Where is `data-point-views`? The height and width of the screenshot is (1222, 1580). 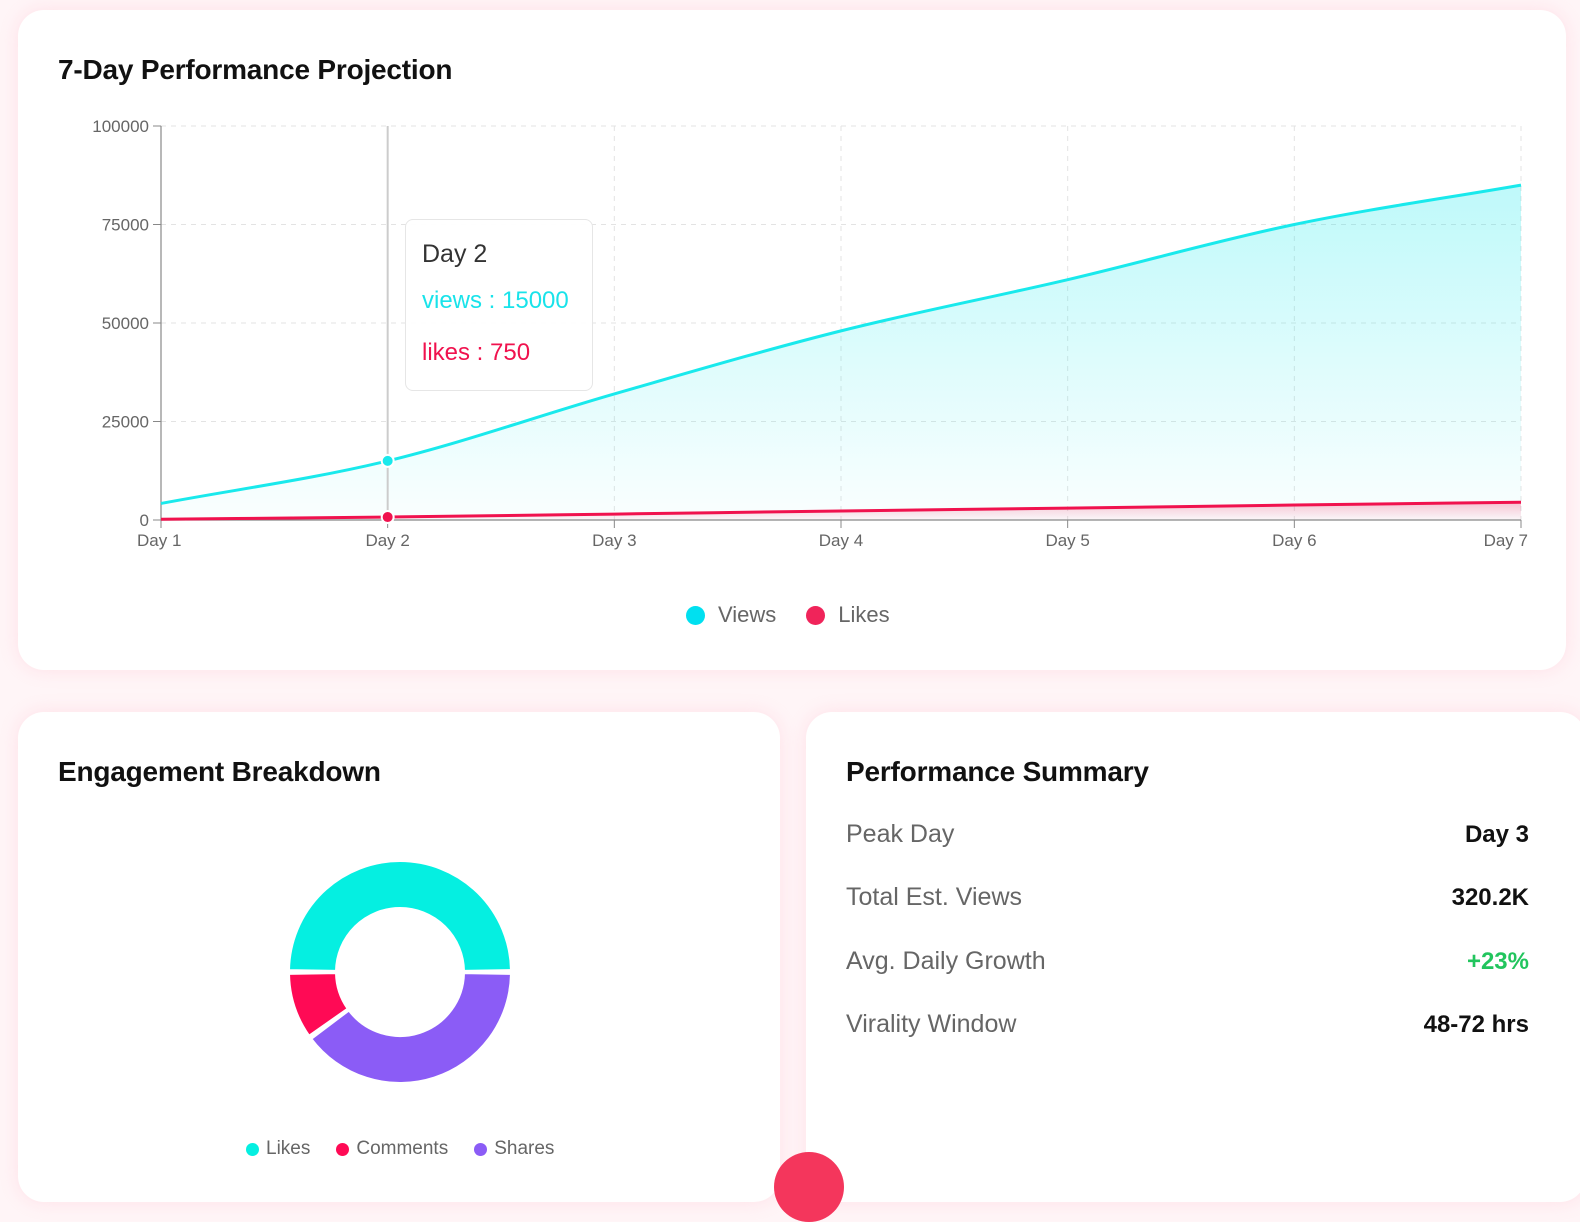
data-point-views is located at coordinates (388, 461).